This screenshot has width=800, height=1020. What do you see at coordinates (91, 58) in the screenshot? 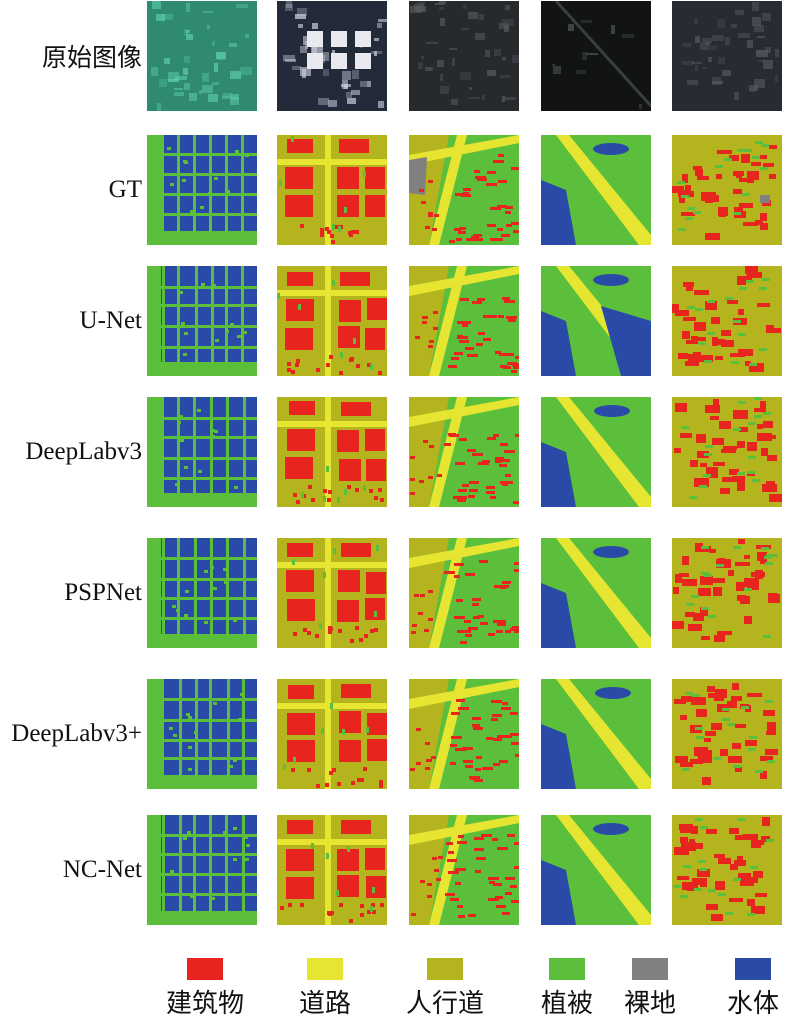
I see `row-label-original: 原始图像` at bounding box center [91, 58].